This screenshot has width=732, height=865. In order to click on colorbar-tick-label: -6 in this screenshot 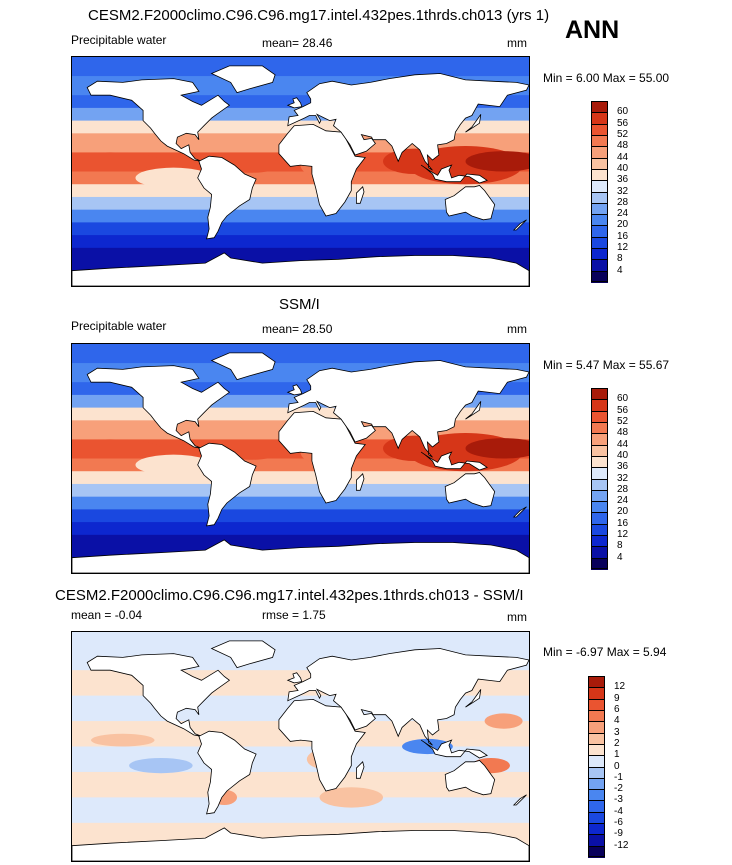, I will do `click(618, 823)`.